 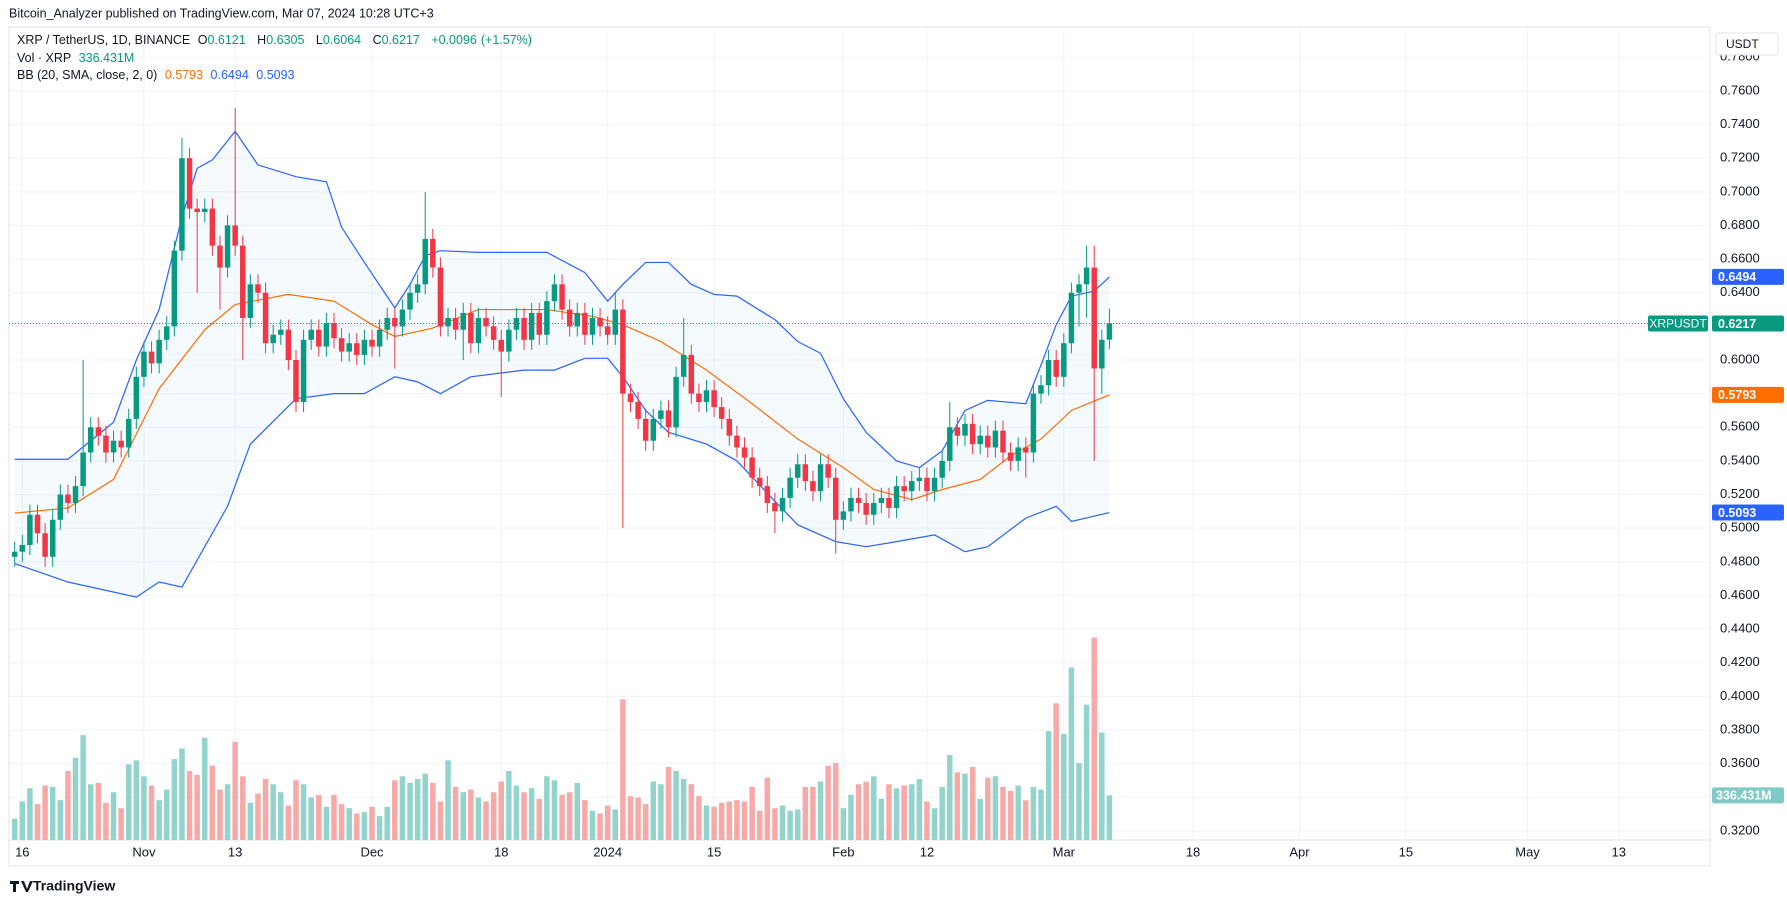 I want to click on value: 0.6217, so click(x=400, y=40).